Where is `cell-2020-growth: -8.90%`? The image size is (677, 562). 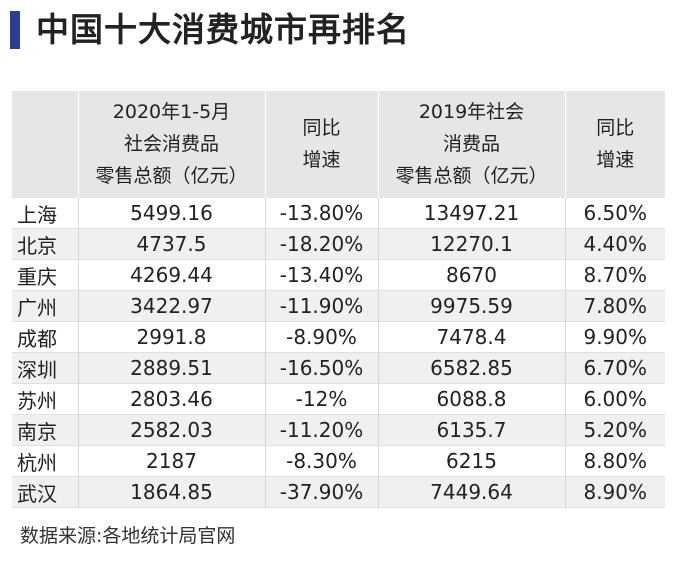 cell-2020-growth: -8.90% is located at coordinates (321, 337).